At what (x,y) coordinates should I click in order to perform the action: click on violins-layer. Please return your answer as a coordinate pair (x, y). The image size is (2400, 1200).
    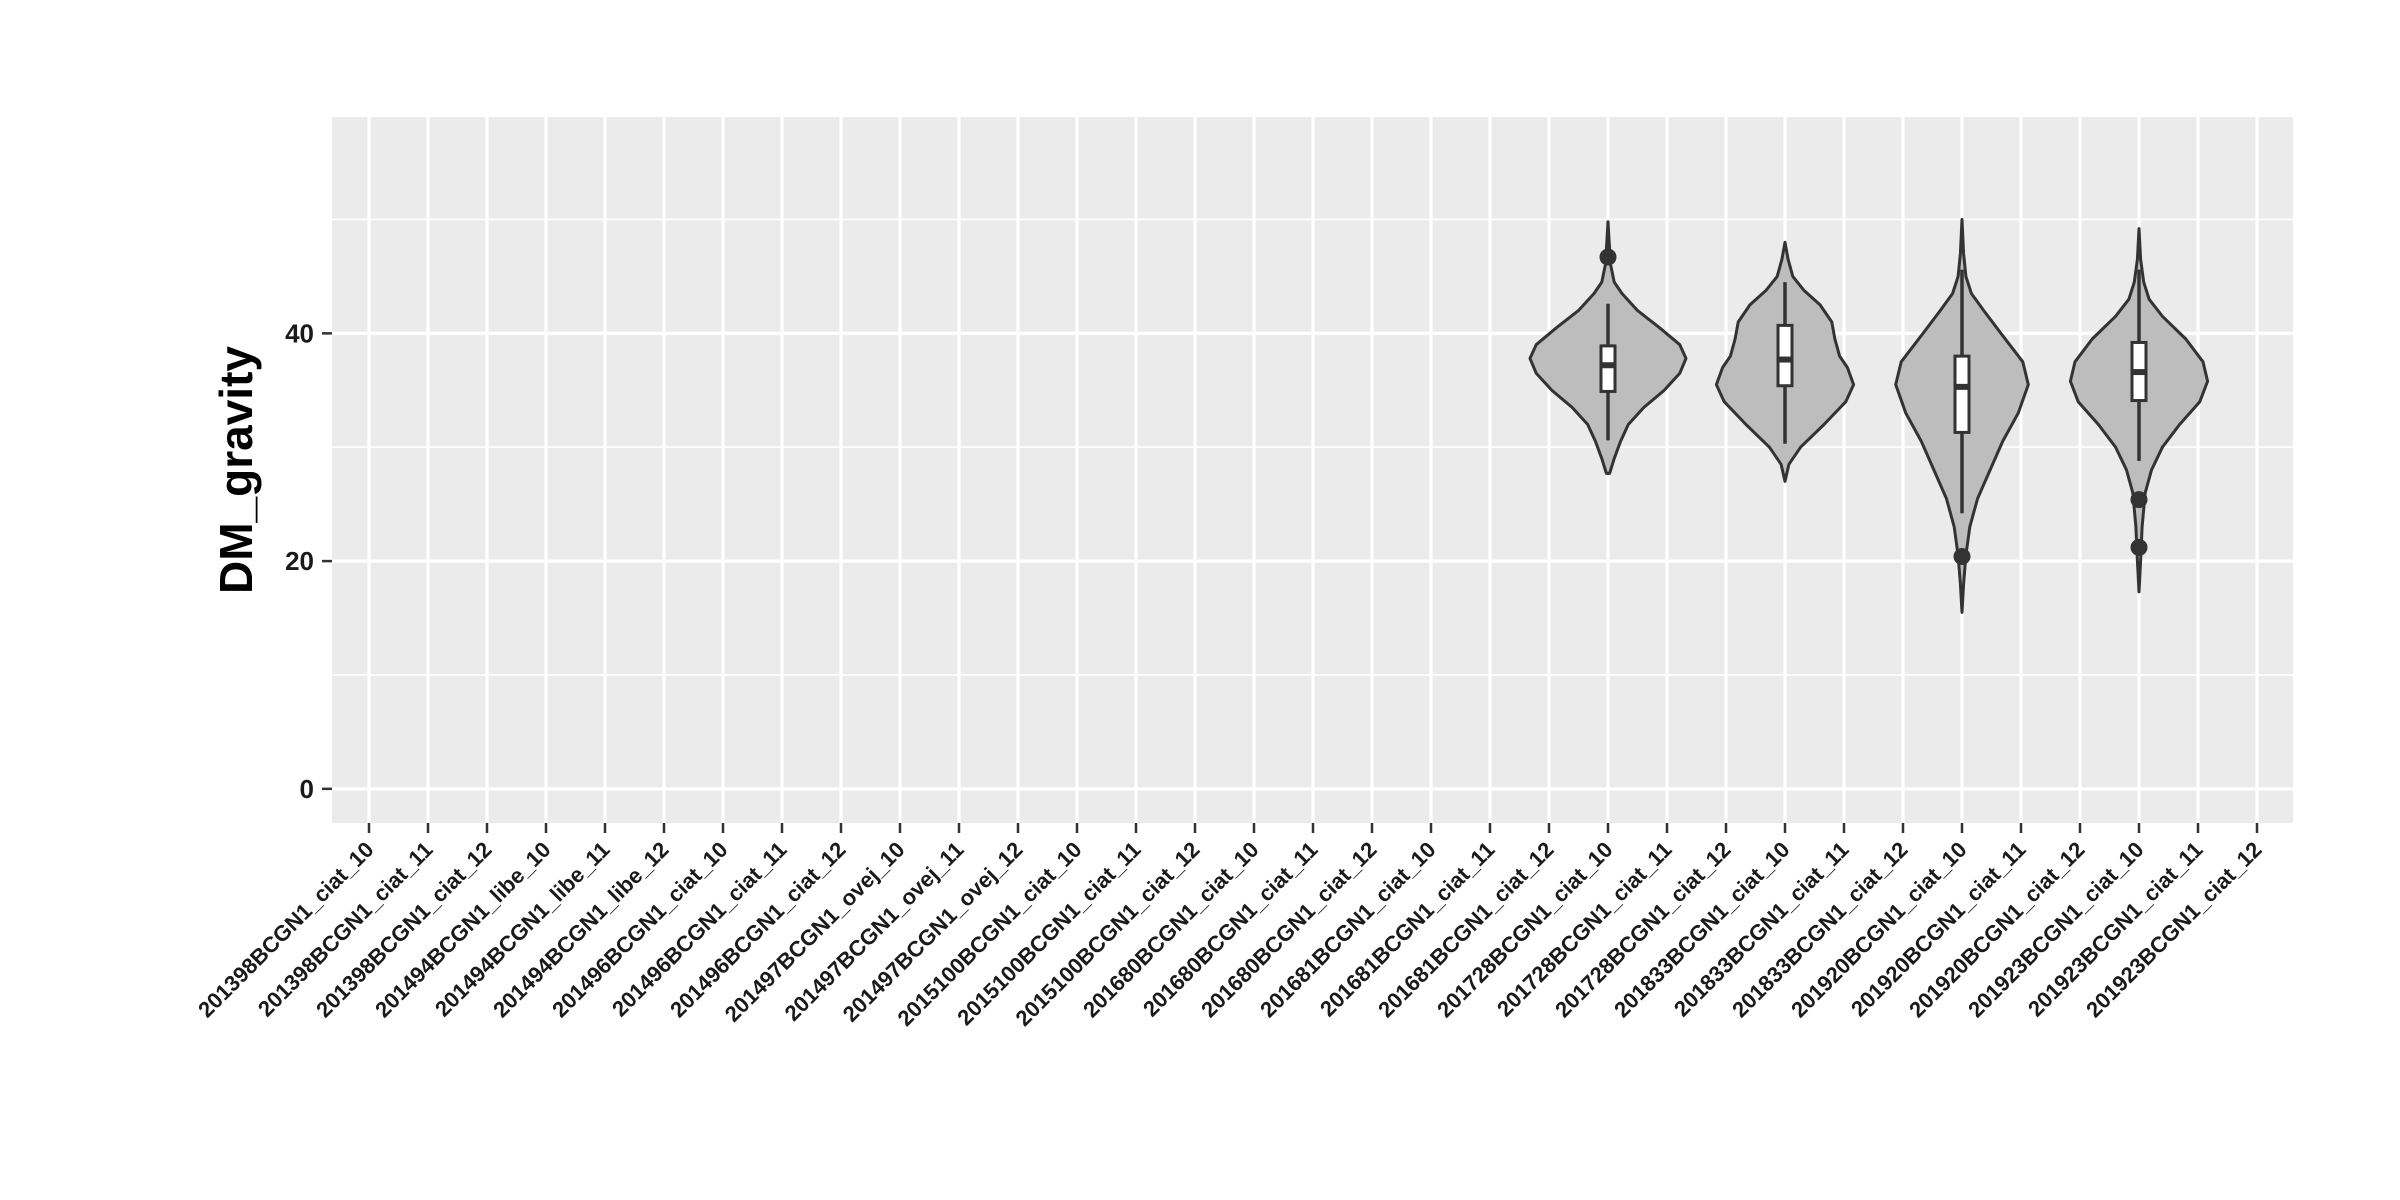
    Looking at the image, I should click on (1869, 416).